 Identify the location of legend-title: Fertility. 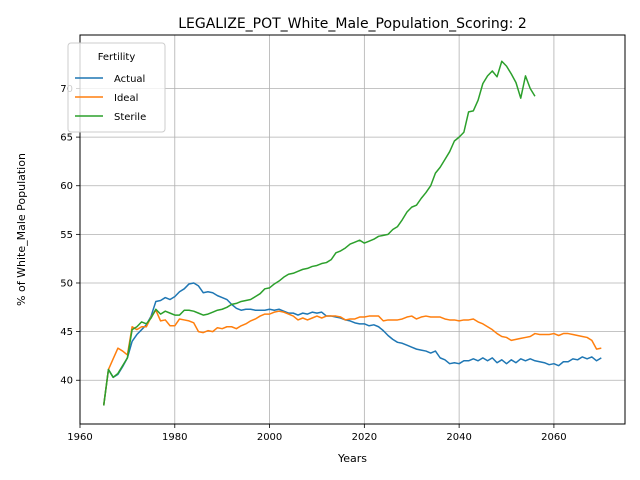
(117, 57).